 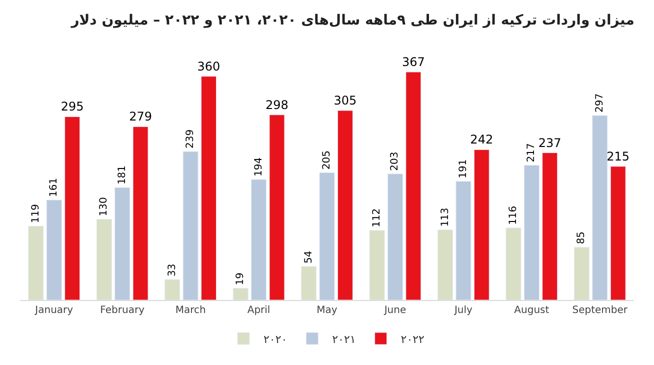 I want to click on data-label: 297, so click(x=600, y=102).